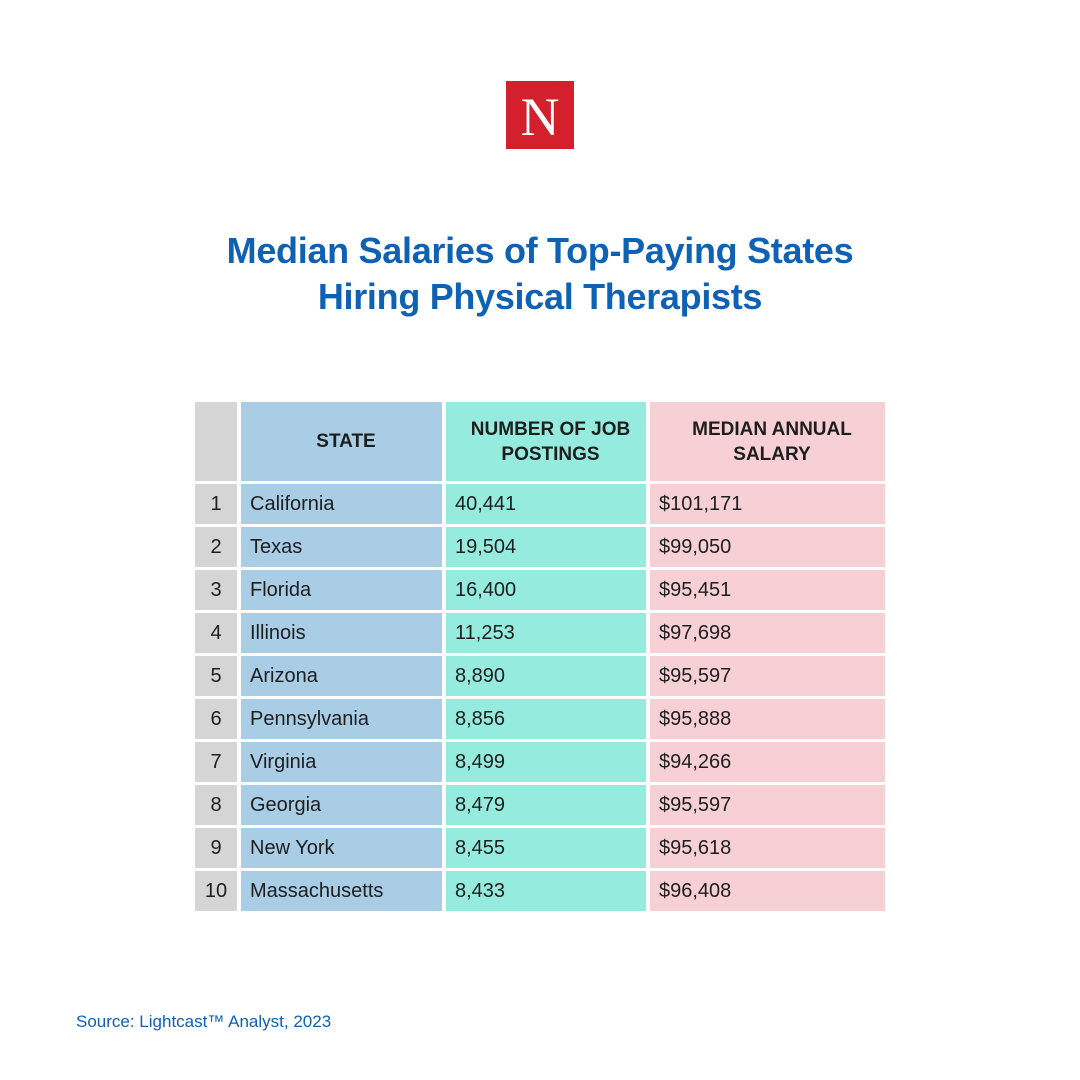  I want to click on table-row: 7 Virginia 8,499 $94,266, so click(540, 762).